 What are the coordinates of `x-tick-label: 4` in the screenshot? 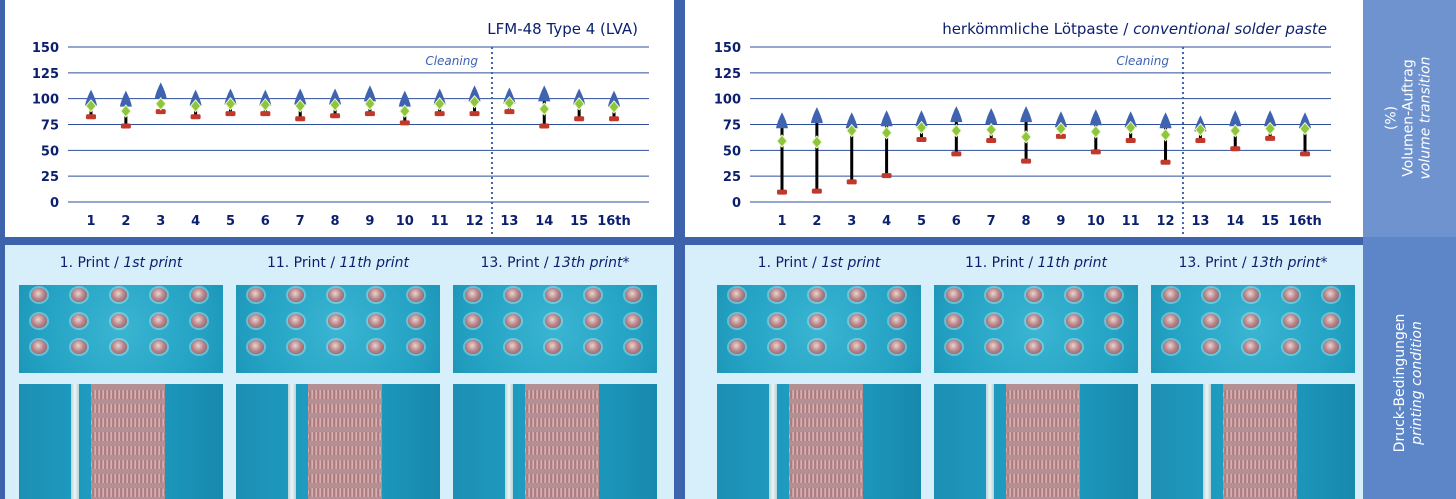 It's located at (886, 221).